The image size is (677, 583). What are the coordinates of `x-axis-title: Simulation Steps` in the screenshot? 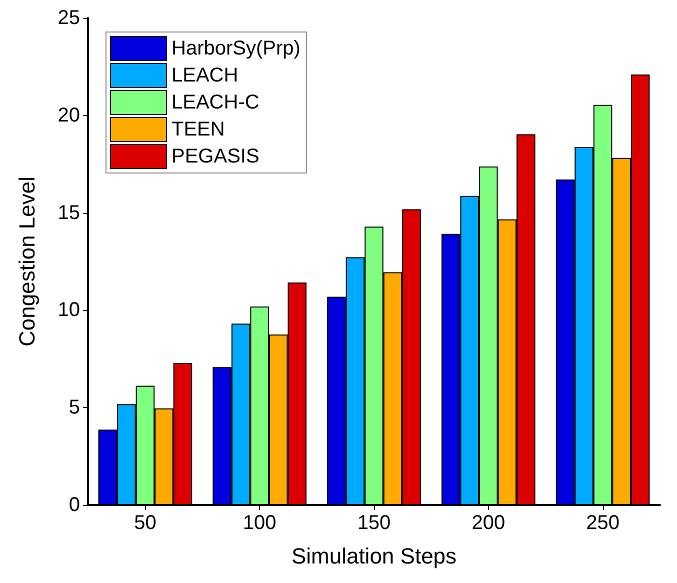 It's located at (374, 556).